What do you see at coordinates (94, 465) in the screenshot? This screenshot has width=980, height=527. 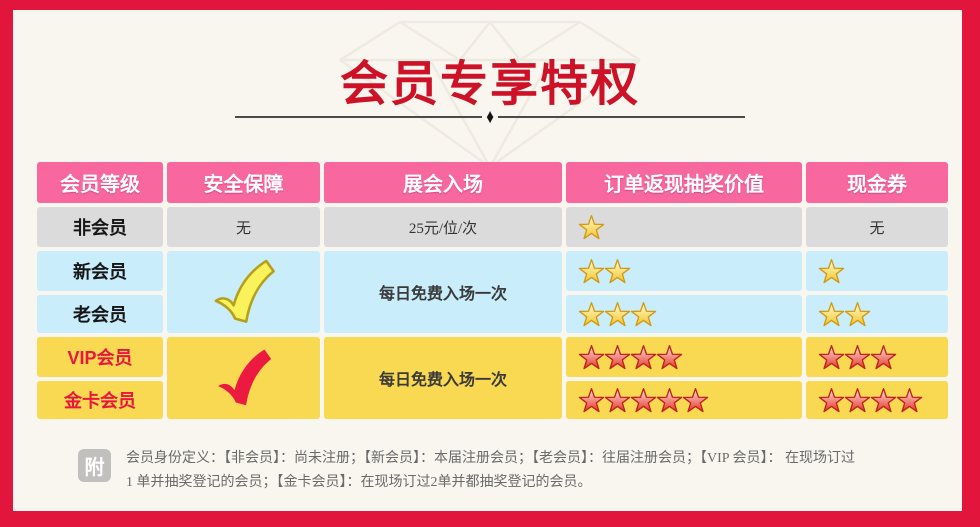 I see `note-badge: 附` at bounding box center [94, 465].